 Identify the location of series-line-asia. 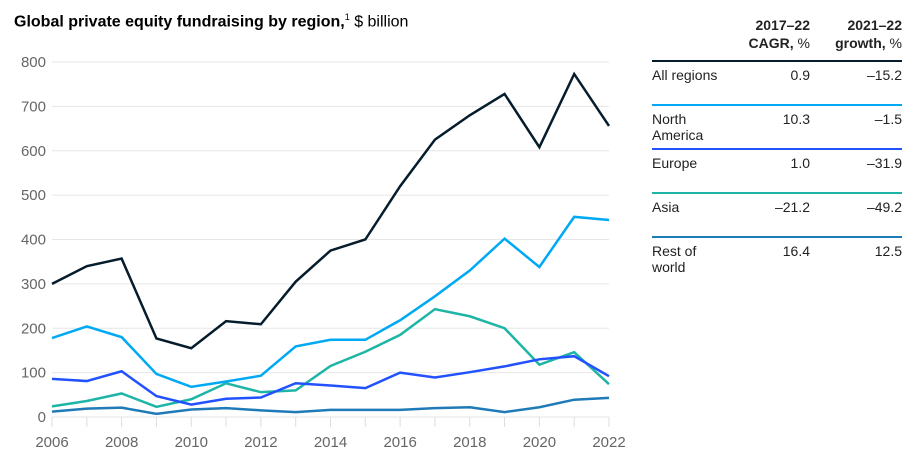
(330, 358).